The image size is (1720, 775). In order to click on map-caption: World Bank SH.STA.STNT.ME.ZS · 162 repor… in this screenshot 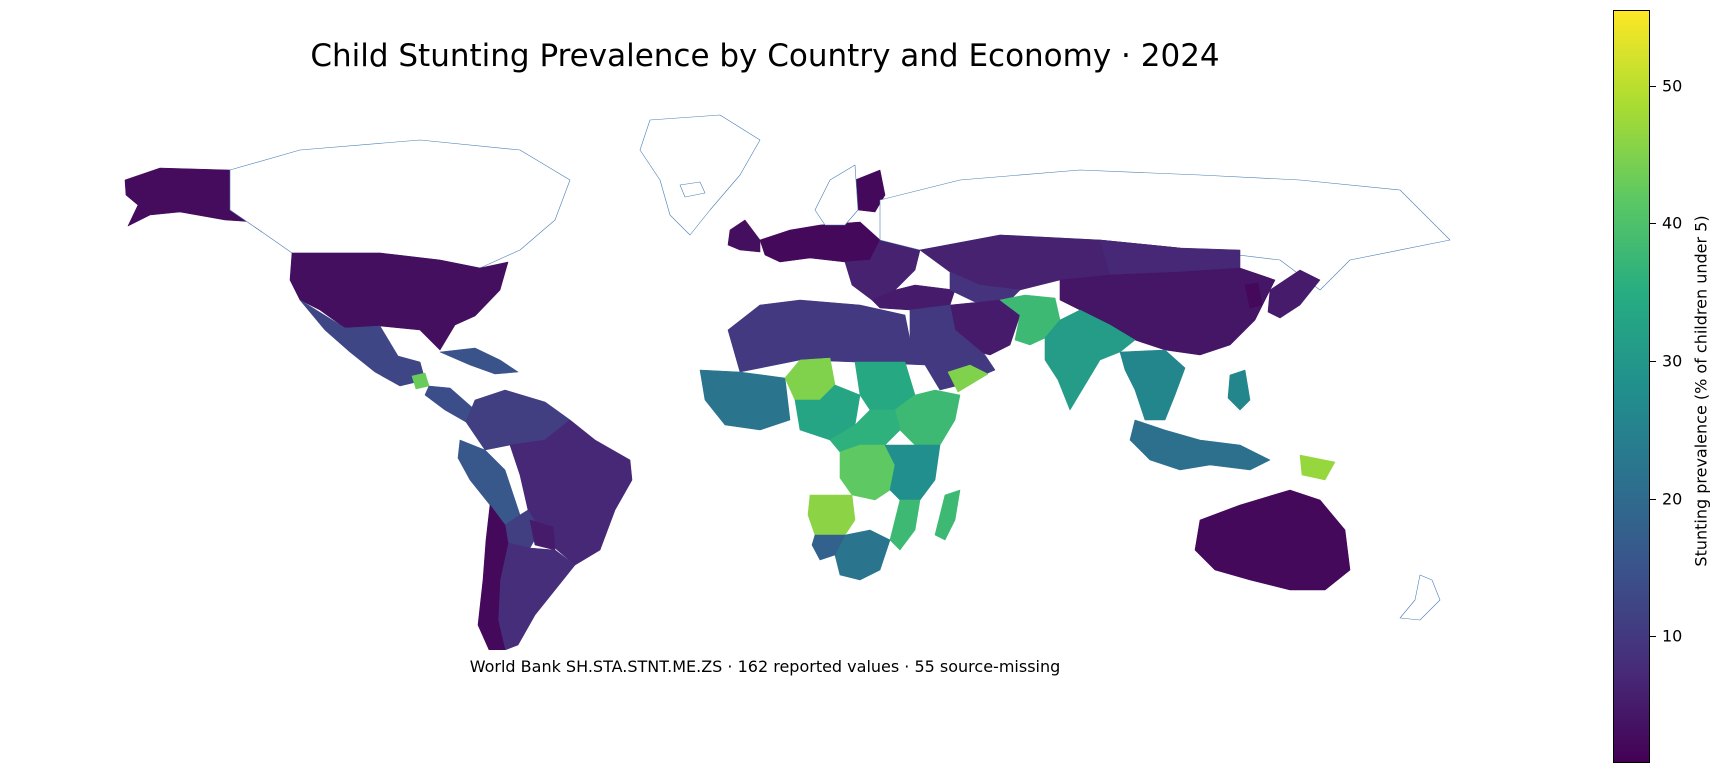, I will do `click(765, 666)`.